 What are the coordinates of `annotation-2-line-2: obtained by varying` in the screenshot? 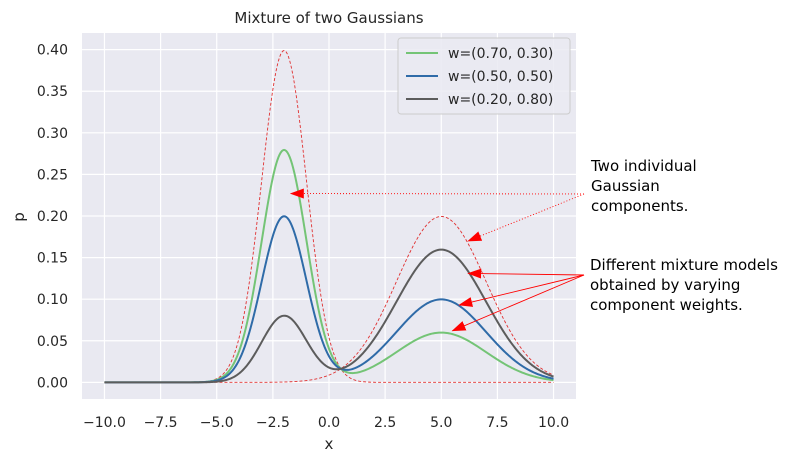 It's located at (665, 285).